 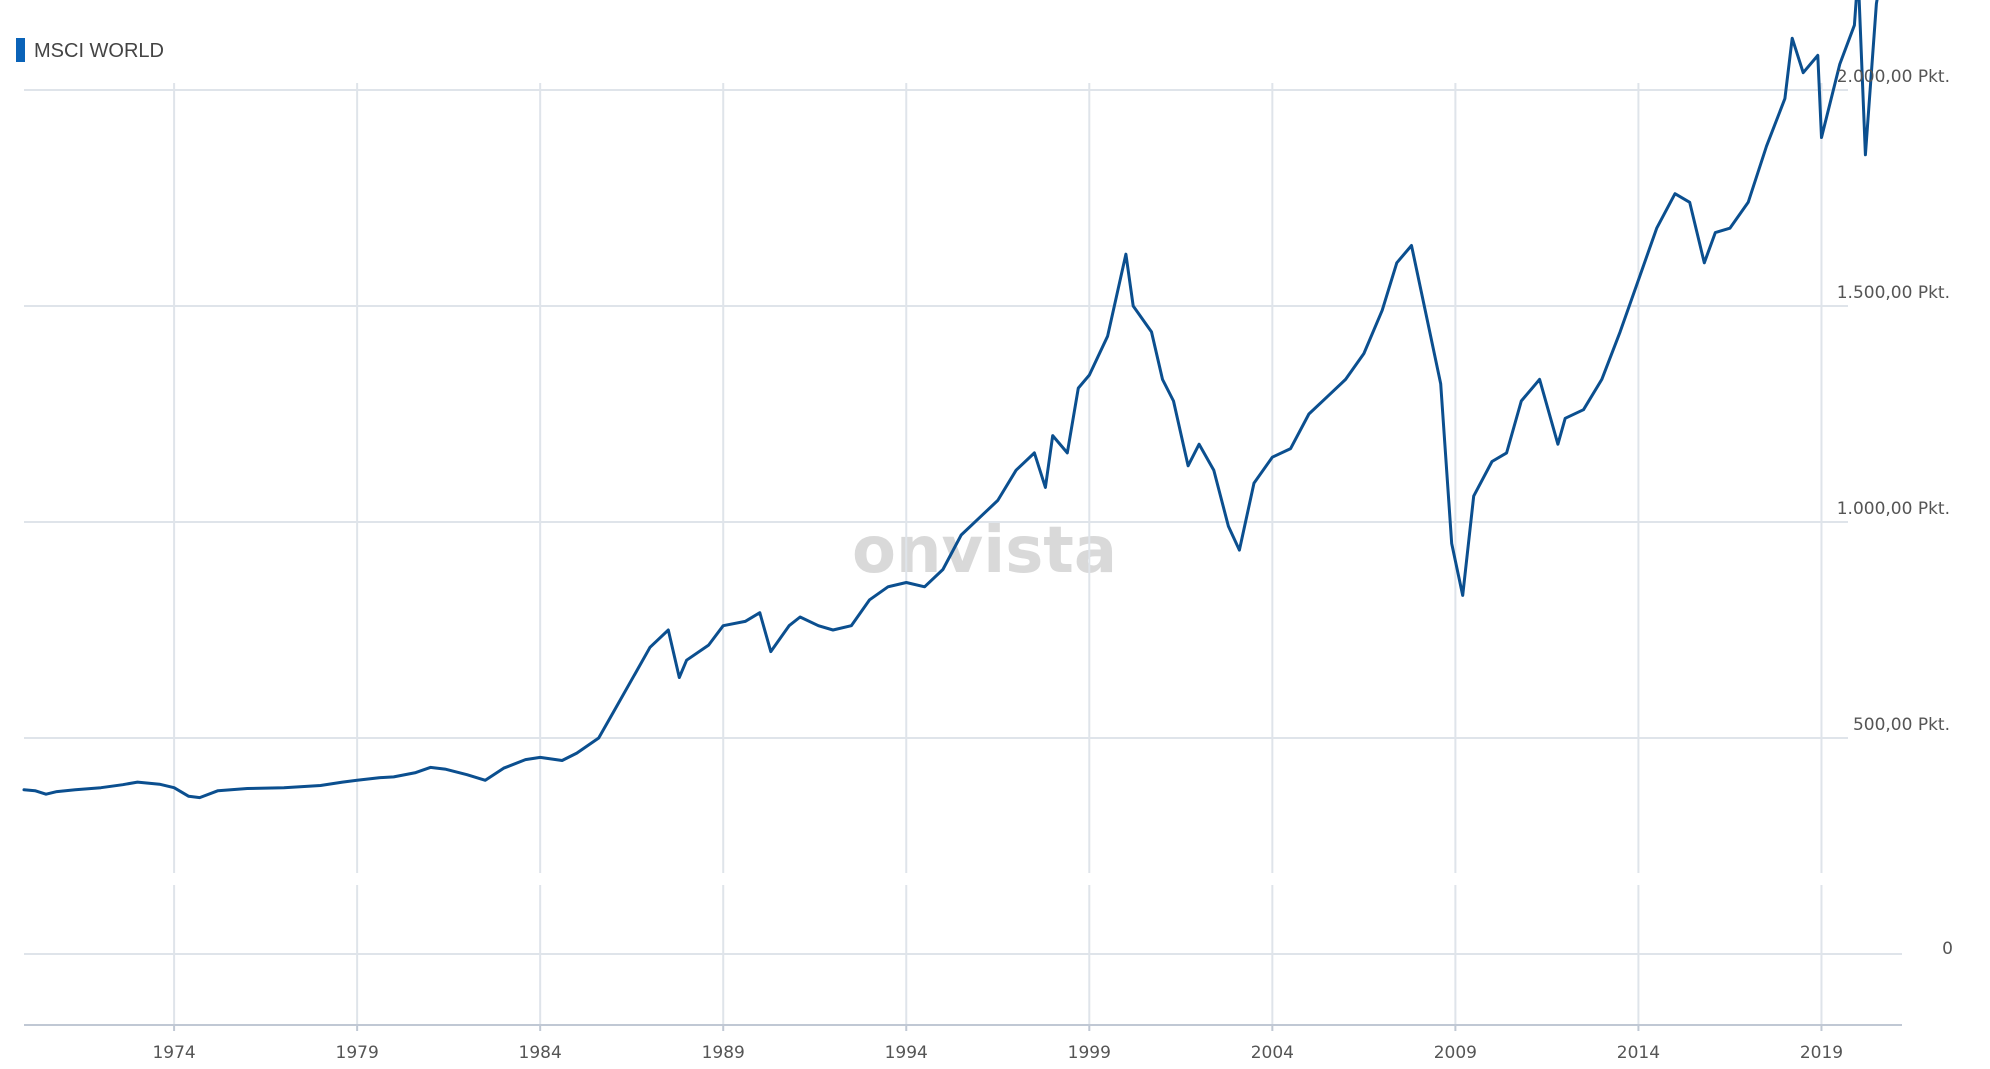 What do you see at coordinates (1638, 1053) in the screenshot?
I see `x-tick-label: 2014` at bounding box center [1638, 1053].